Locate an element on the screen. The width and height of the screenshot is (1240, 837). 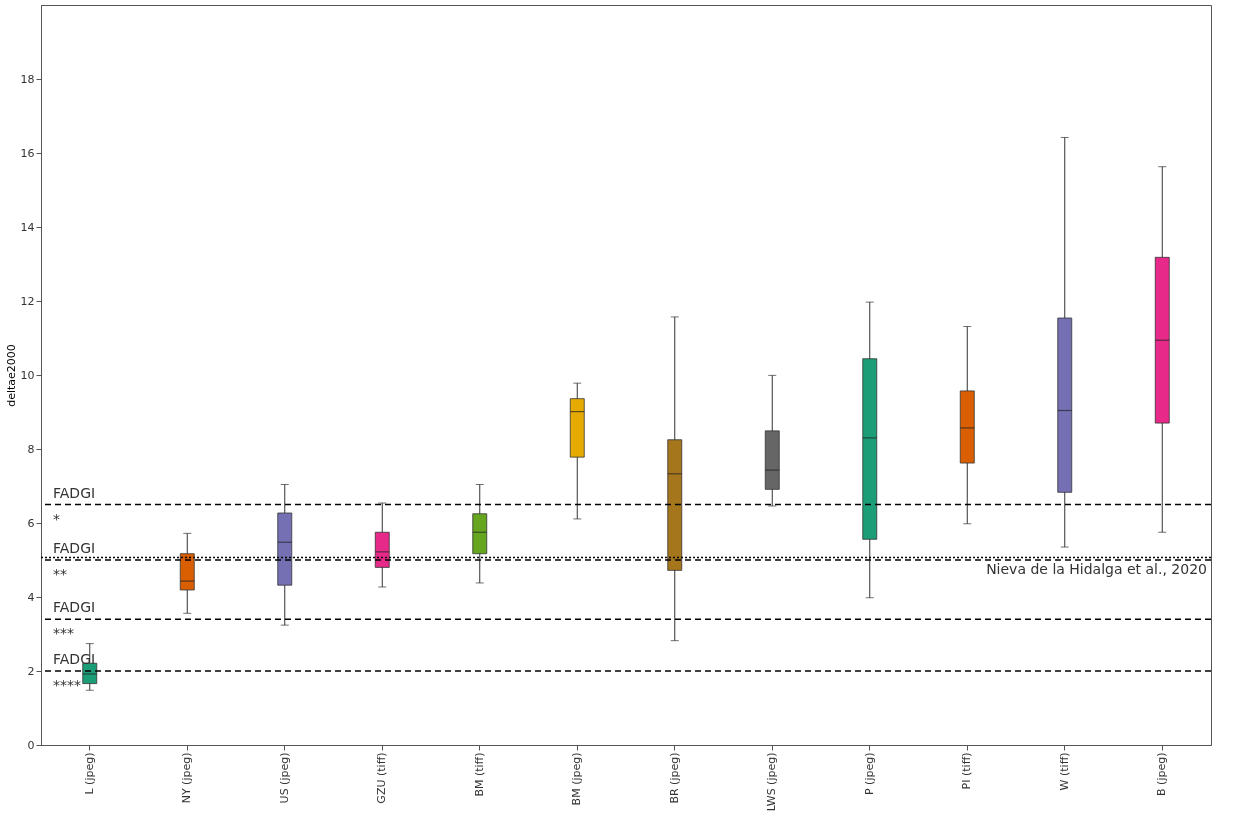
x-tick-label: BM (jpeg) is located at coordinates (577, 779).